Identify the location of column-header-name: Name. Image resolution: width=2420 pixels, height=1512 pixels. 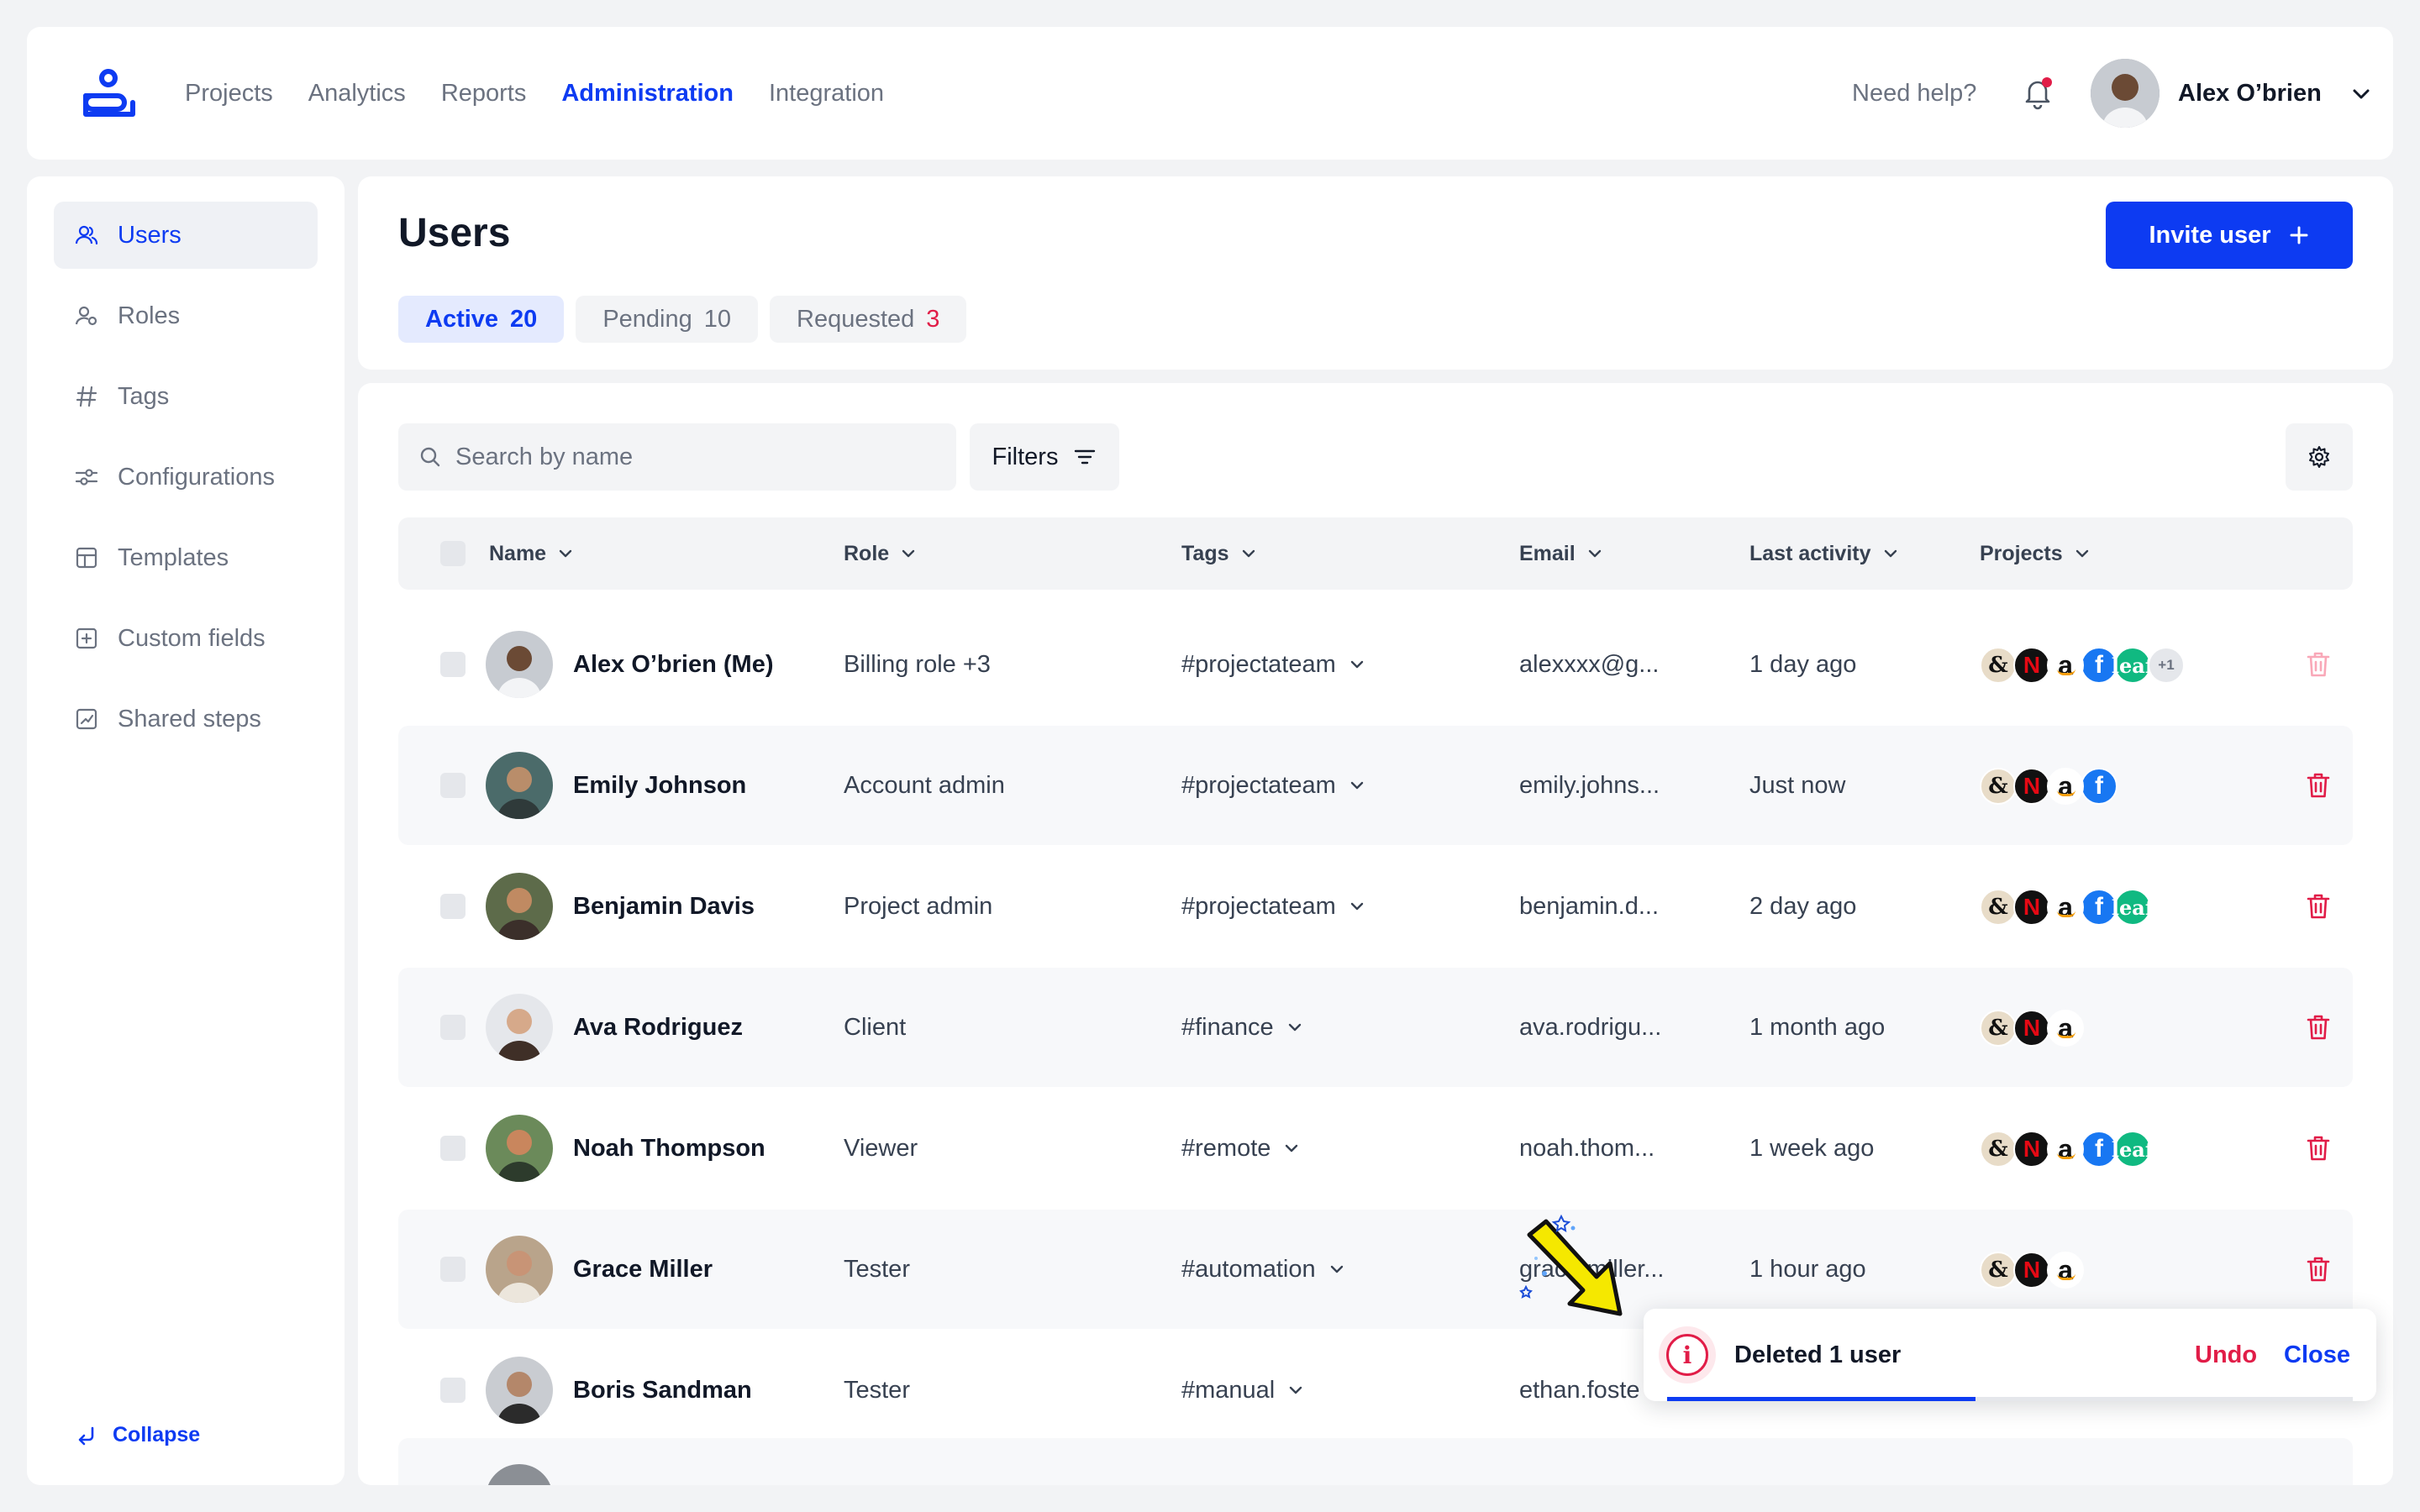
(532, 553).